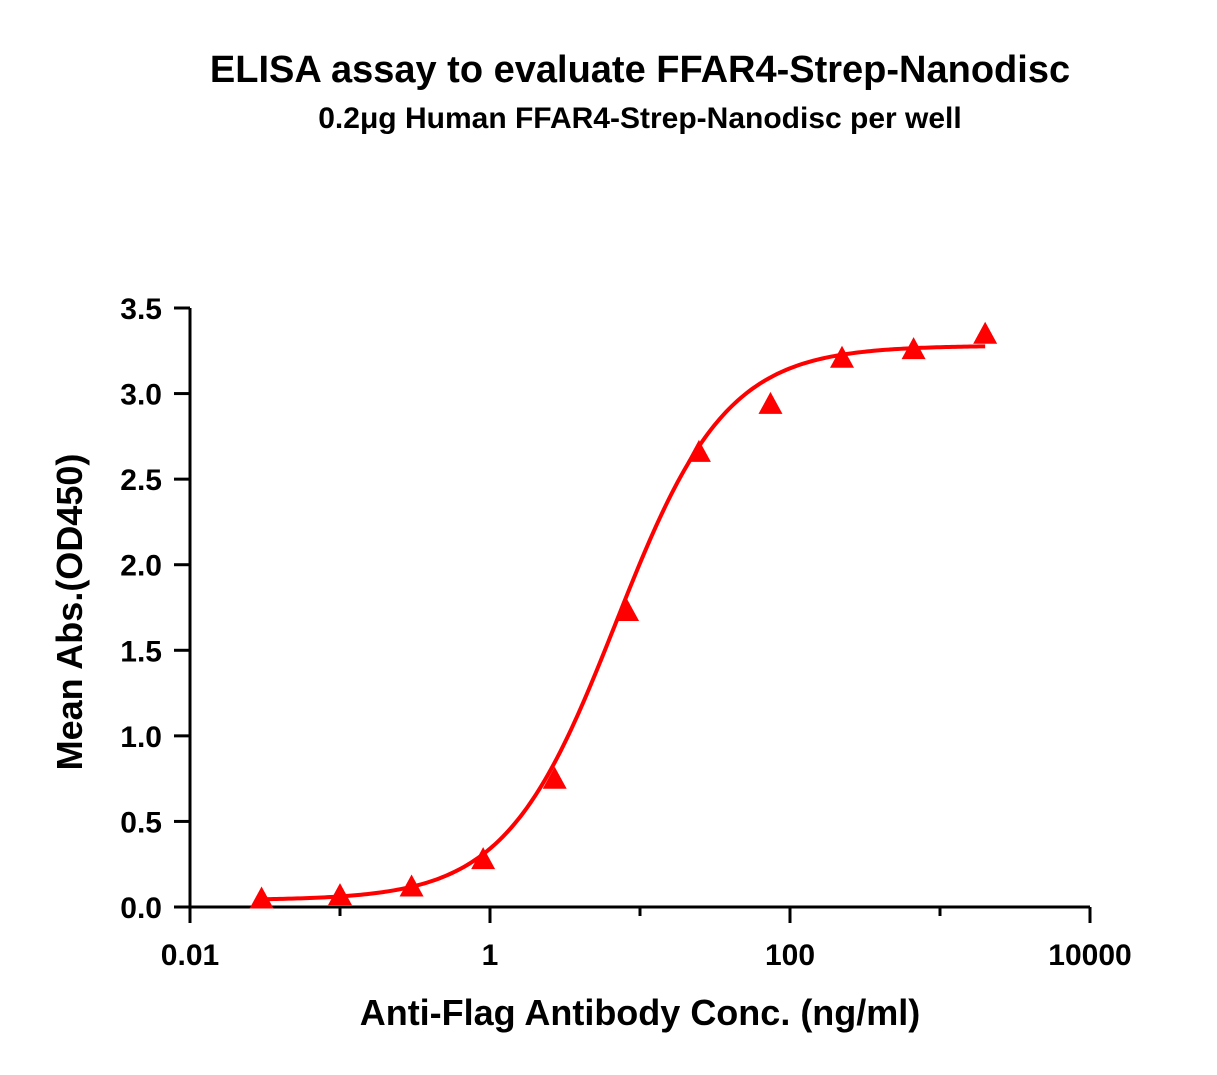 This screenshot has width=1217, height=1075. I want to click on y-tick-label: 2.5, so click(141, 480).